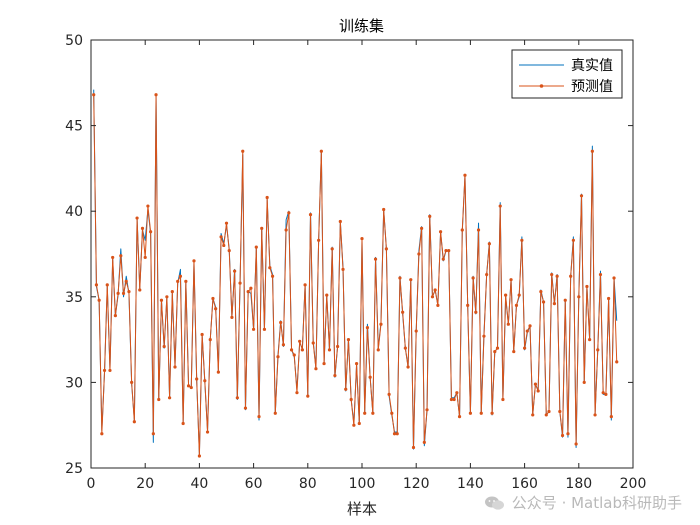 The width and height of the screenshot is (700, 525). What do you see at coordinates (362, 484) in the screenshot?
I see `x-tick-label: 100` at bounding box center [362, 484].